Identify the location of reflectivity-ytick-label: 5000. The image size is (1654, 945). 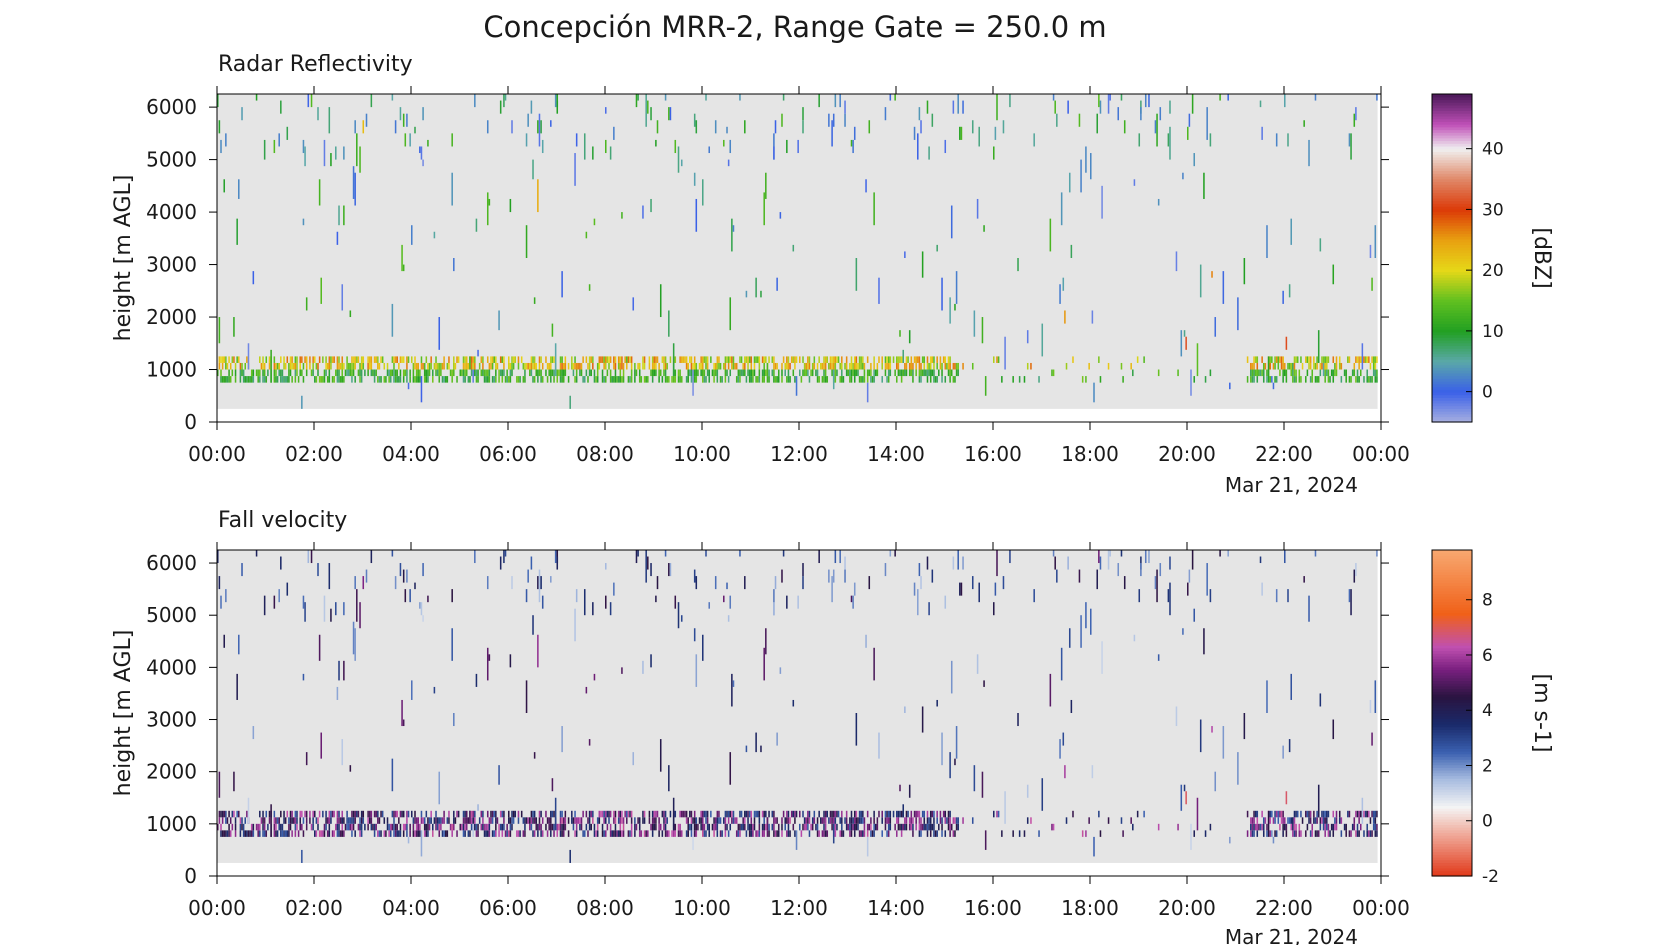
(171, 160).